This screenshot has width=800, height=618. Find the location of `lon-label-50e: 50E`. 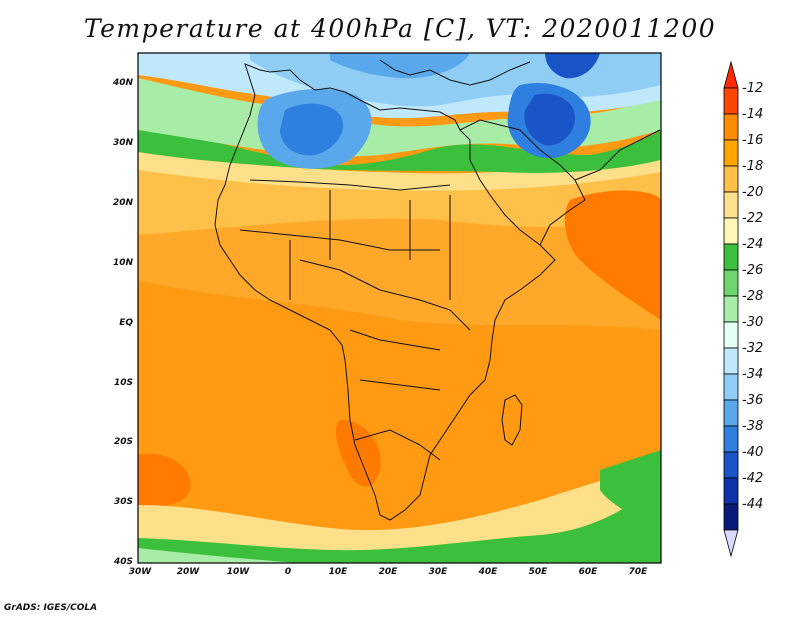

lon-label-50e: 50E is located at coordinates (538, 572).